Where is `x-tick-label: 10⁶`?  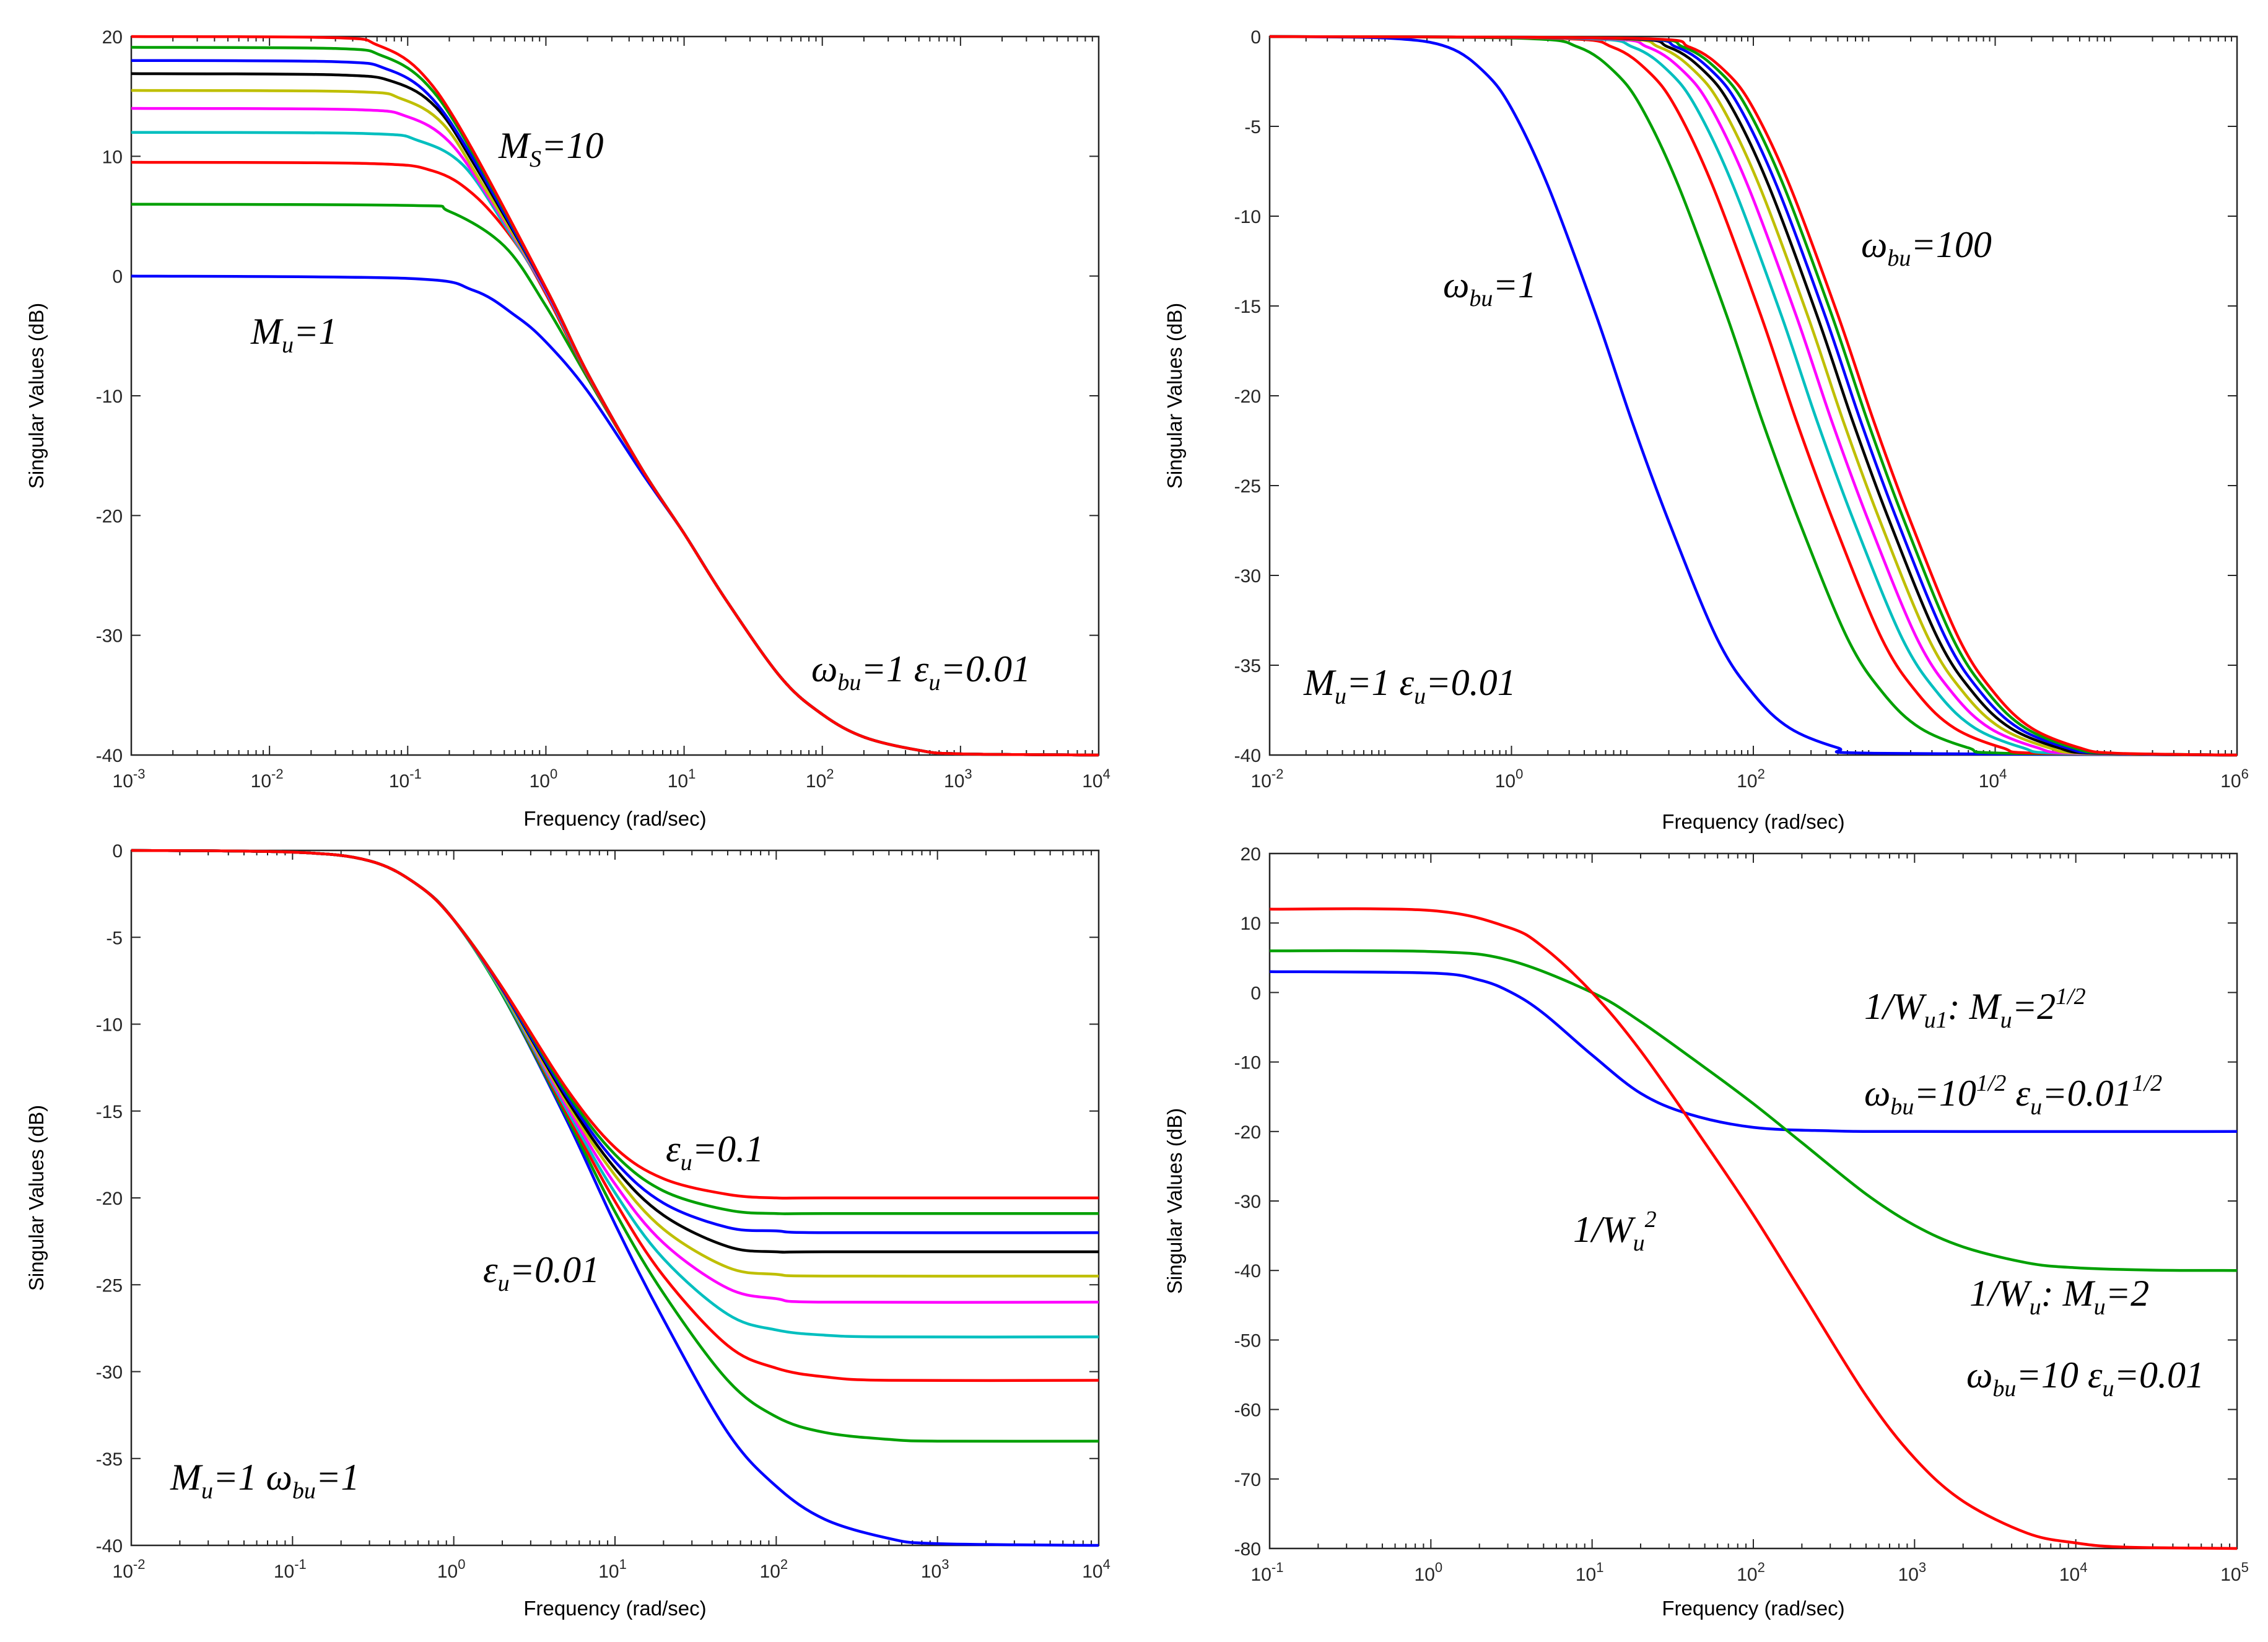 x-tick-label: 10⁶ is located at coordinates (2234, 779).